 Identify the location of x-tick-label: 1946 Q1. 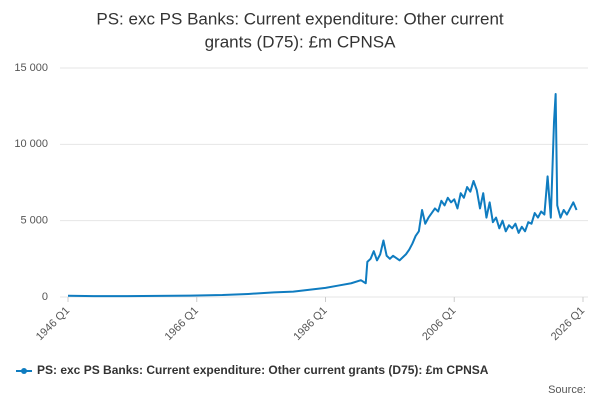
(53, 324).